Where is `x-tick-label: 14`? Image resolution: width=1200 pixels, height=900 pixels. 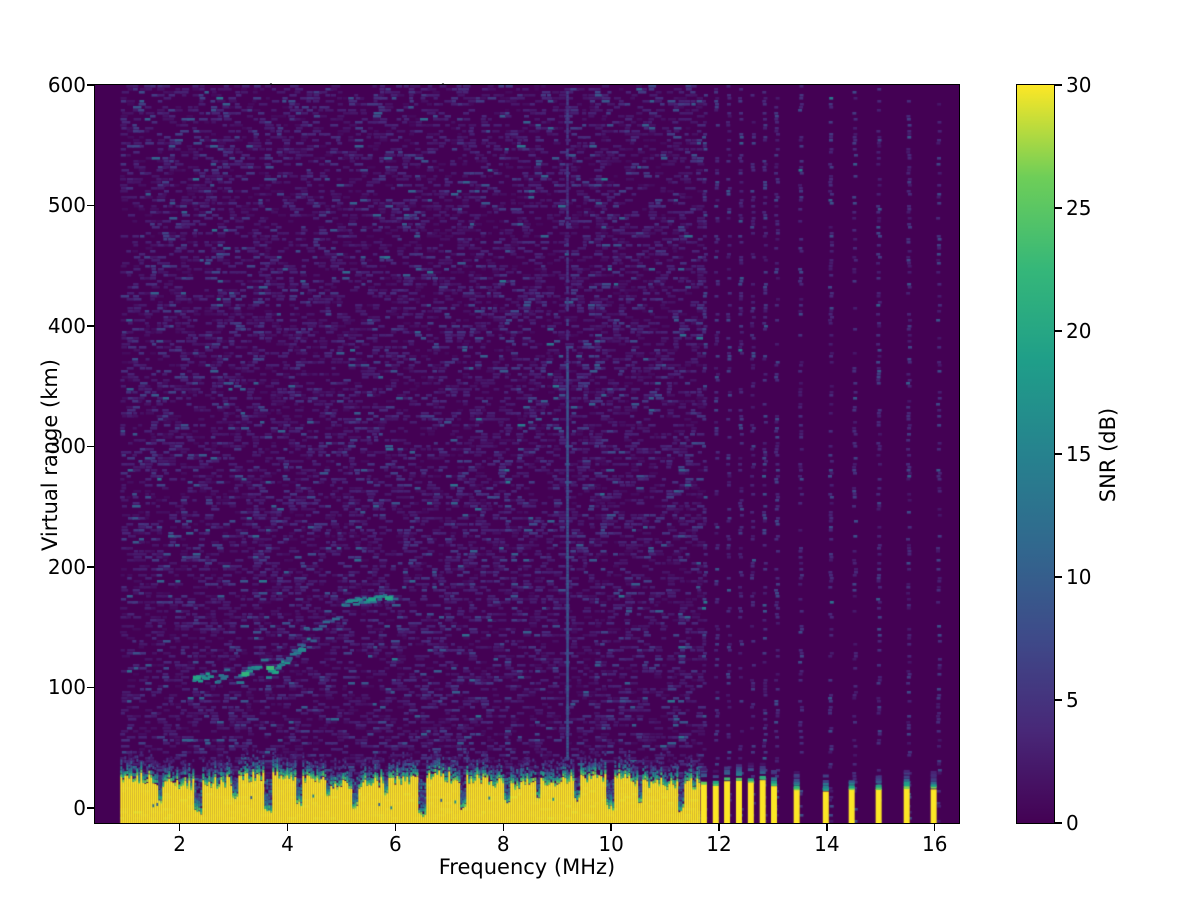
x-tick-label: 14 is located at coordinates (827, 844).